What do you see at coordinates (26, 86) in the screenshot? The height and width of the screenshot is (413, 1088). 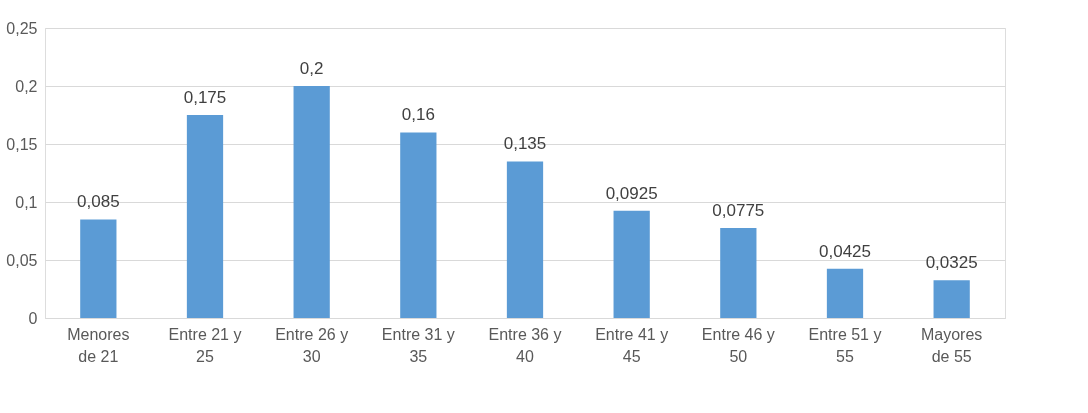 I see `y-tick-label: 0,2` at bounding box center [26, 86].